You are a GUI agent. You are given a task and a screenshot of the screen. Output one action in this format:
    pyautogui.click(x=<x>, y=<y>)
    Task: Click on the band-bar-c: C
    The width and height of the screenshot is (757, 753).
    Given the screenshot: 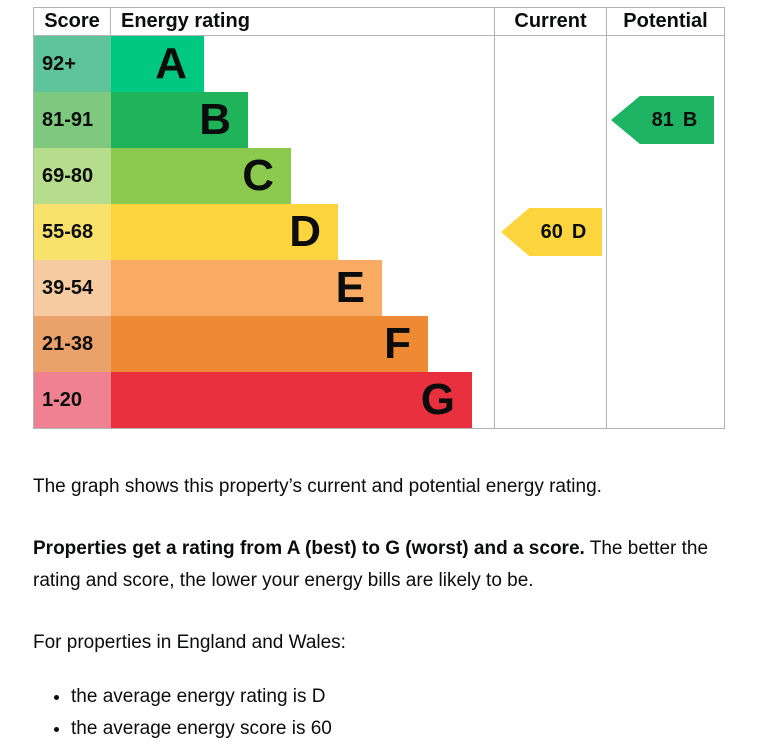 What is the action you would take?
    pyautogui.click(x=201, y=176)
    